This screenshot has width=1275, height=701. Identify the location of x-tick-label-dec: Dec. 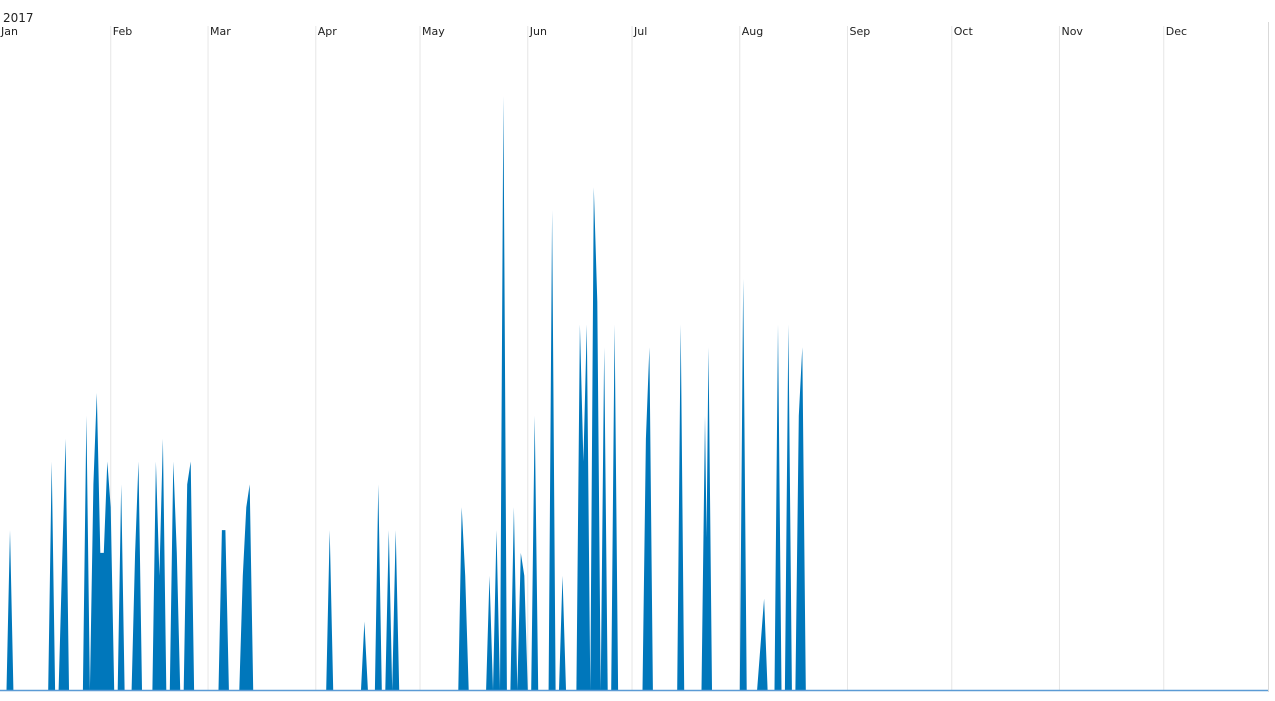
(1176, 31).